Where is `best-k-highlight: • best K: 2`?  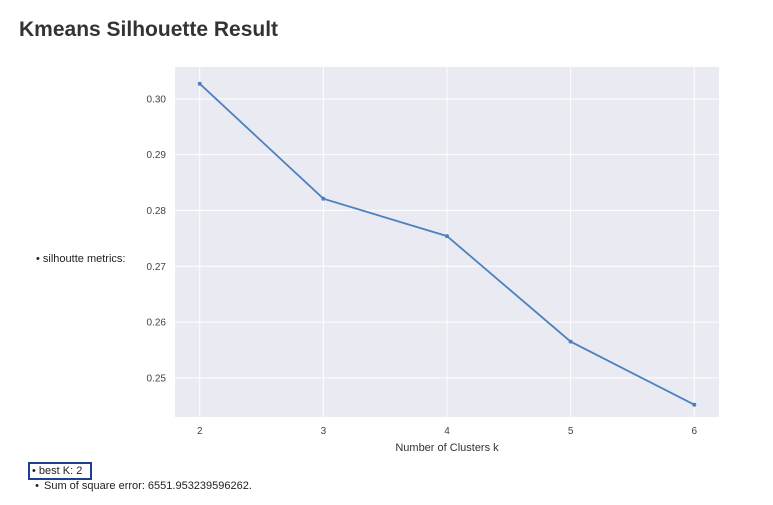 best-k-highlight: • best K: 2 is located at coordinates (60, 470).